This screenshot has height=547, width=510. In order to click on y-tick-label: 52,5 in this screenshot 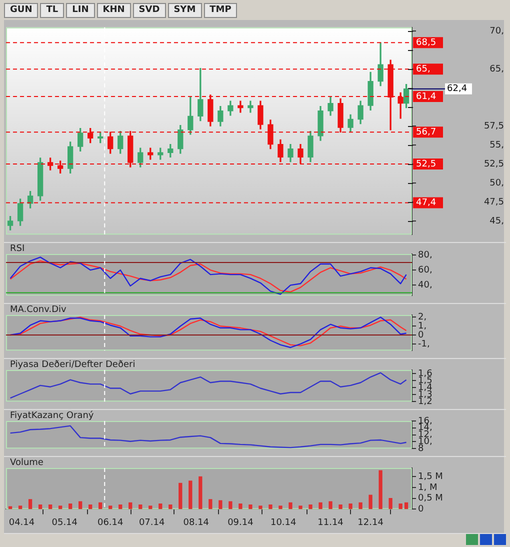, I will do `click(494, 164)`.